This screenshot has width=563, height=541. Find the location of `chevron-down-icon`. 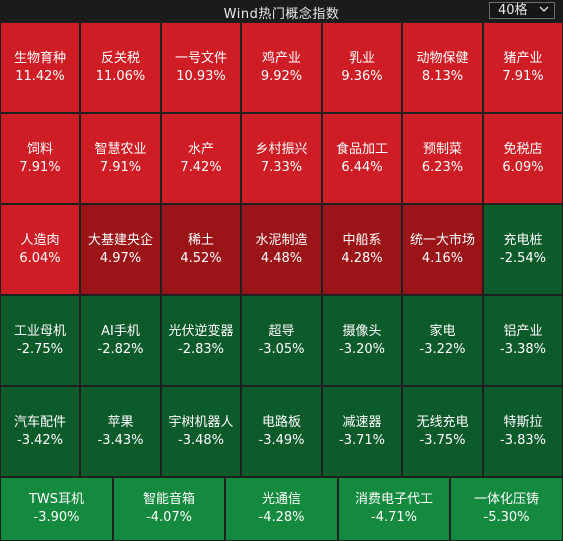

chevron-down-icon is located at coordinates (544, 9).